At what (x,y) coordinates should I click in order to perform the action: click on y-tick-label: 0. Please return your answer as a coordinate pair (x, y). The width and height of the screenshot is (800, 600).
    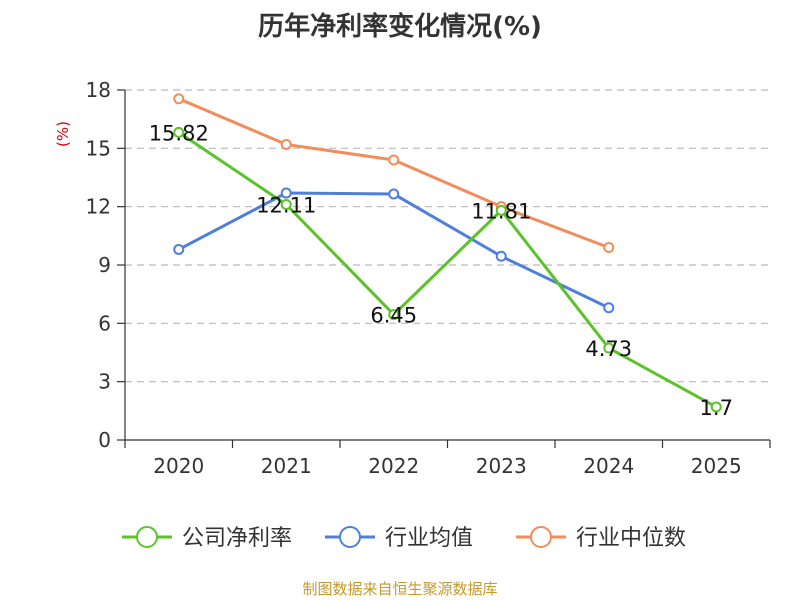
    Looking at the image, I should click on (104, 440).